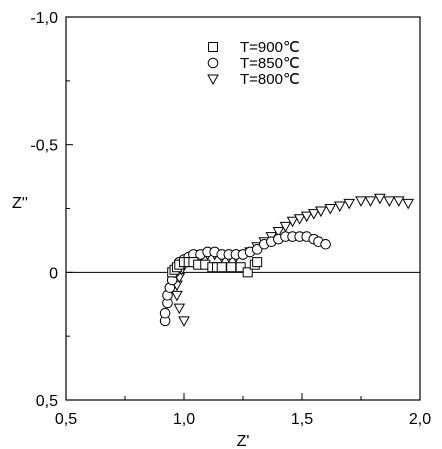 This screenshot has width=442, height=449. What do you see at coordinates (66, 419) in the screenshot?
I see `x-tick-label: 0,5` at bounding box center [66, 419].